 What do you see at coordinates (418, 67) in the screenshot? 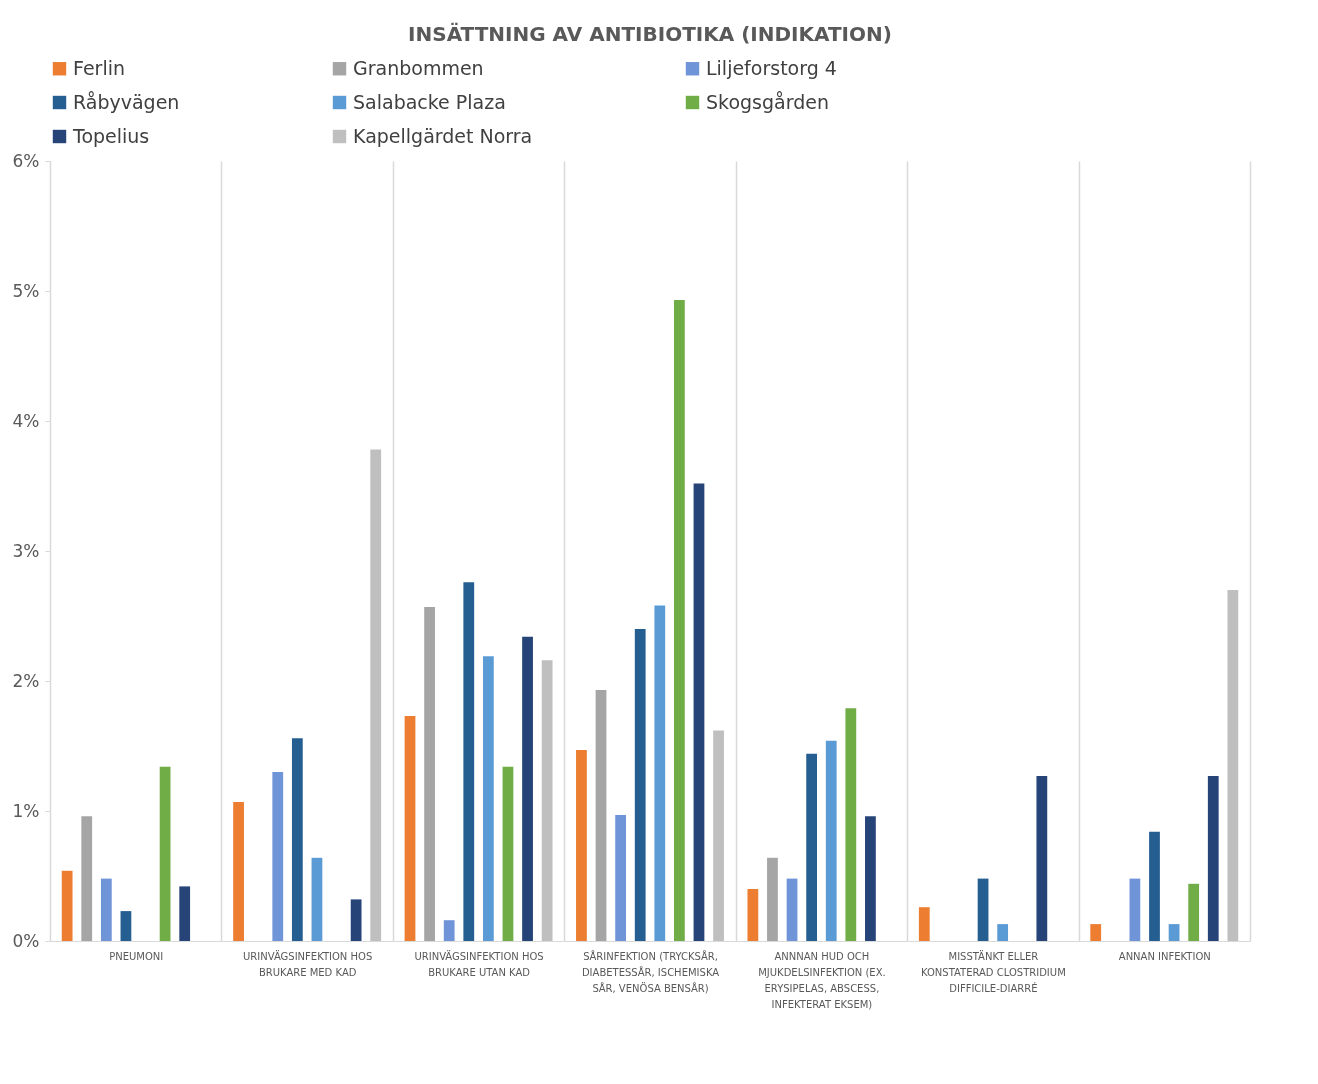
I see `legend-label: Granbommen` at bounding box center [418, 67].